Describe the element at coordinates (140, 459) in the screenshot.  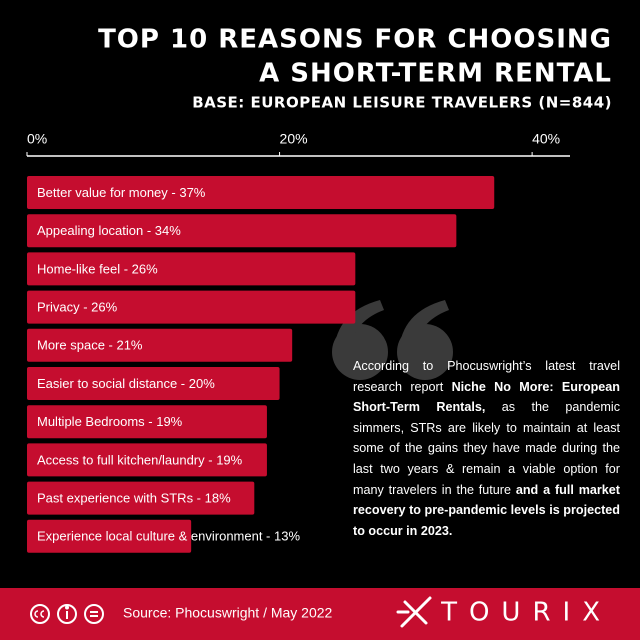
I see `bar-label: Access to full kitchen/laundry - 19%` at that location.